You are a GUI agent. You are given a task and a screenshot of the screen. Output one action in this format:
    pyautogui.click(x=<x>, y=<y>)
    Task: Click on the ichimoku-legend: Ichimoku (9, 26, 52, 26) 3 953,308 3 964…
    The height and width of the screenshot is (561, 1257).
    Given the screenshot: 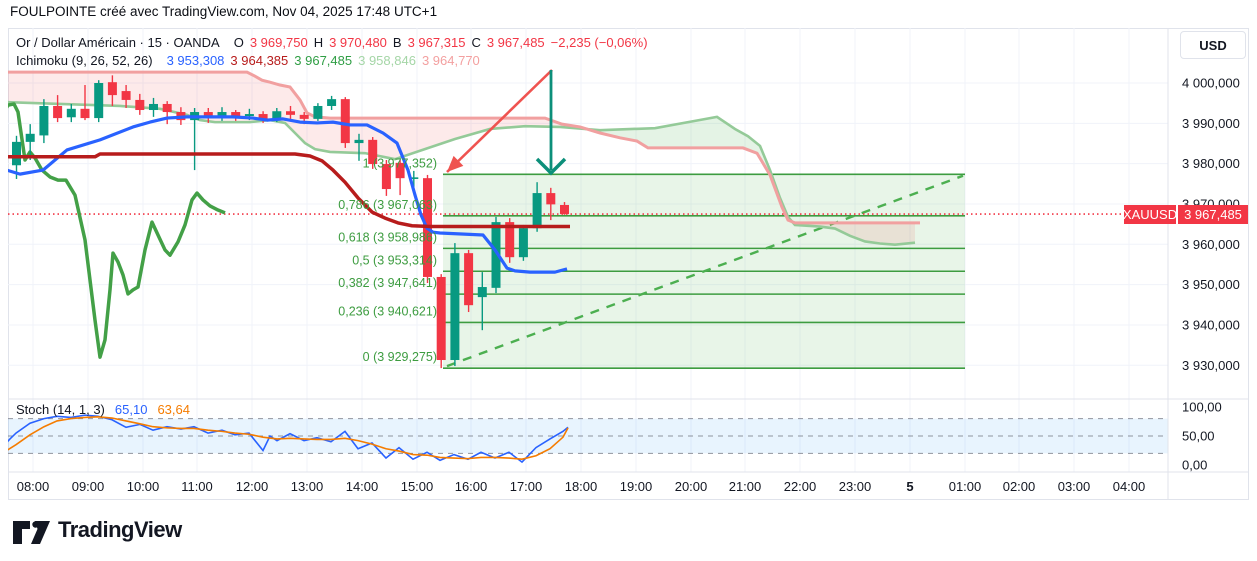 What is the action you would take?
    pyautogui.click(x=248, y=60)
    